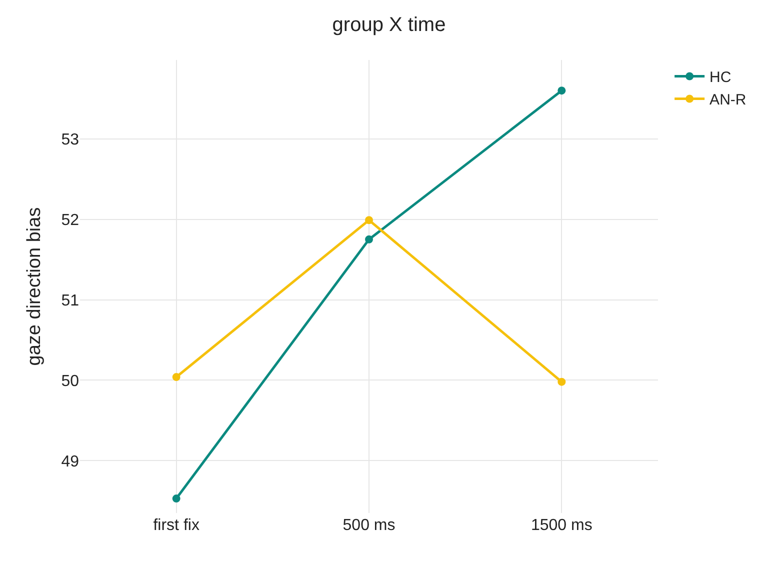 The width and height of the screenshot is (778, 563). What do you see at coordinates (70, 301) in the screenshot?
I see `y-tick-label: 51` at bounding box center [70, 301].